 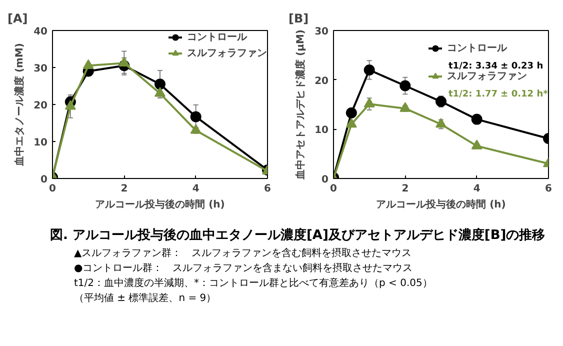 I want to click on y-tick-label: 40, so click(x=41, y=32).